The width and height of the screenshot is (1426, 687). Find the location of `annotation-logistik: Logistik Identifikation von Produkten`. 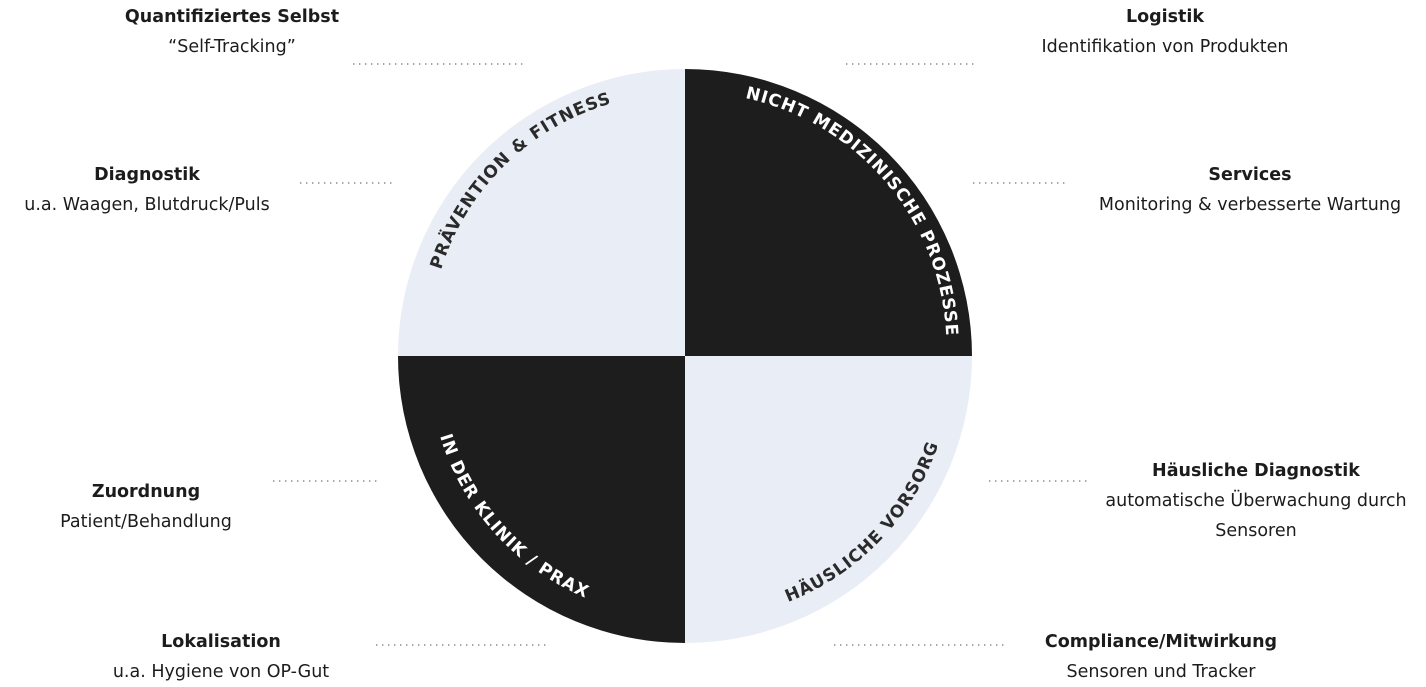

annotation-logistik: Logistik Identifikation von Produkten is located at coordinates (1165, 32).